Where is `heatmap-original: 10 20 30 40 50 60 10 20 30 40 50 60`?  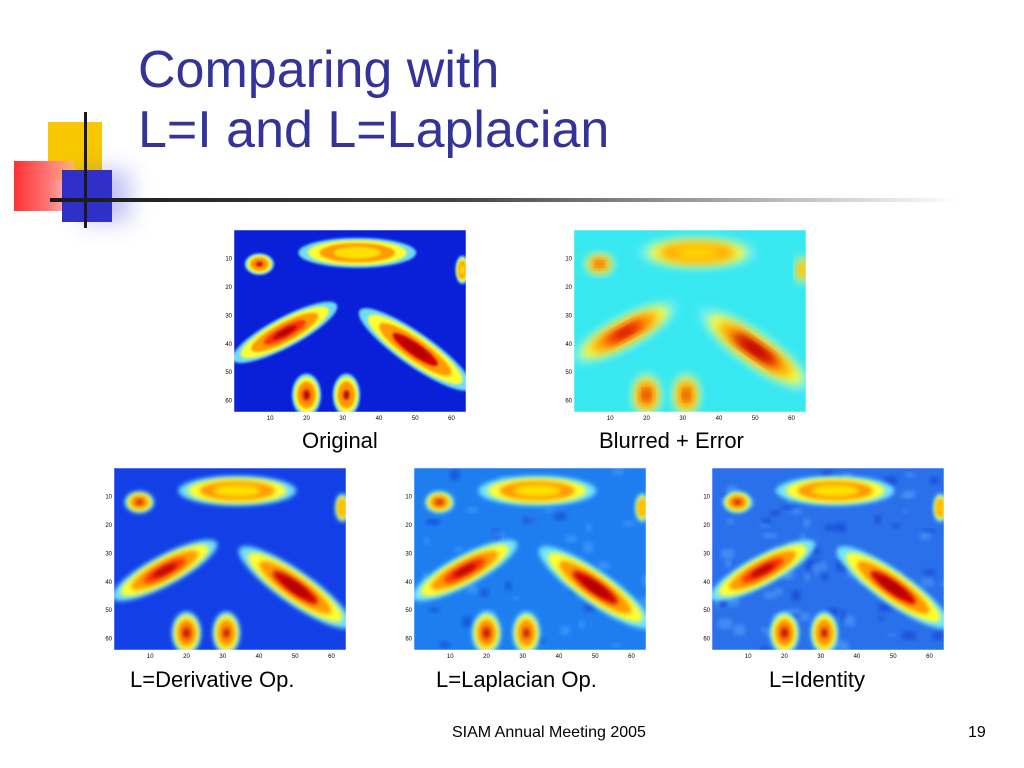
heatmap-original: 10 20 30 40 50 60 10 20 30 40 50 60 is located at coordinates (346, 325).